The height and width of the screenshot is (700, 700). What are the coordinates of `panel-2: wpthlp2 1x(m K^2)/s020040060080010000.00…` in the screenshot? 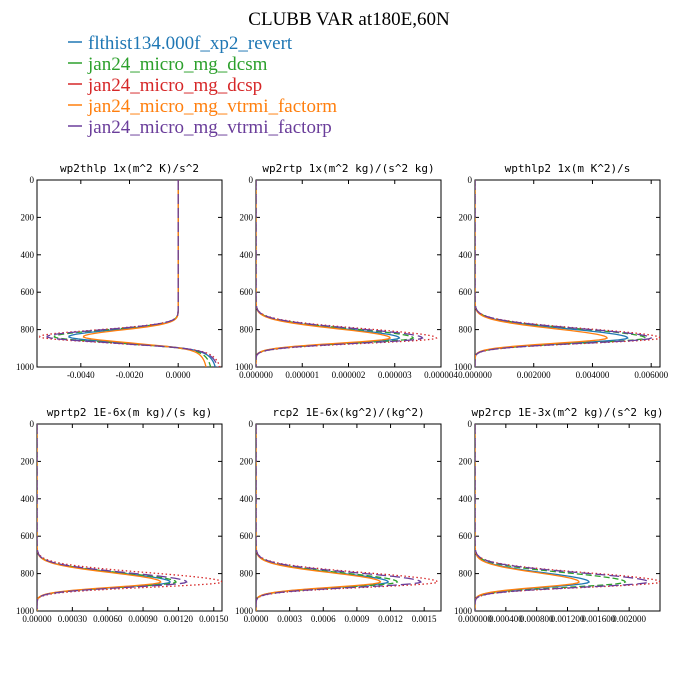 It's located at (561, 271).